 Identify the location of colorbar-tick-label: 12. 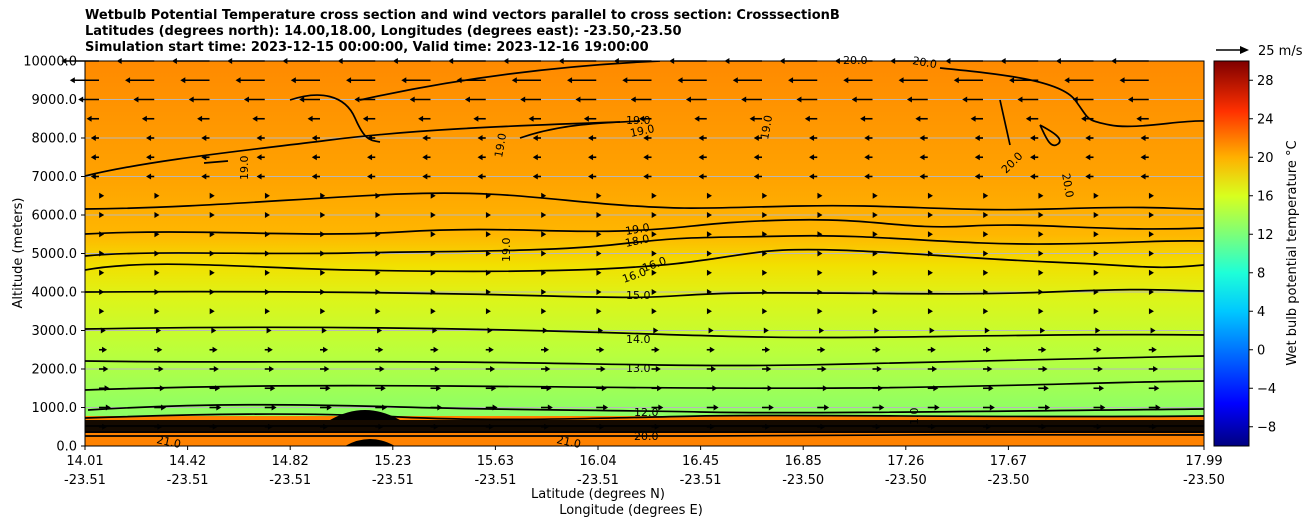
(1265, 235).